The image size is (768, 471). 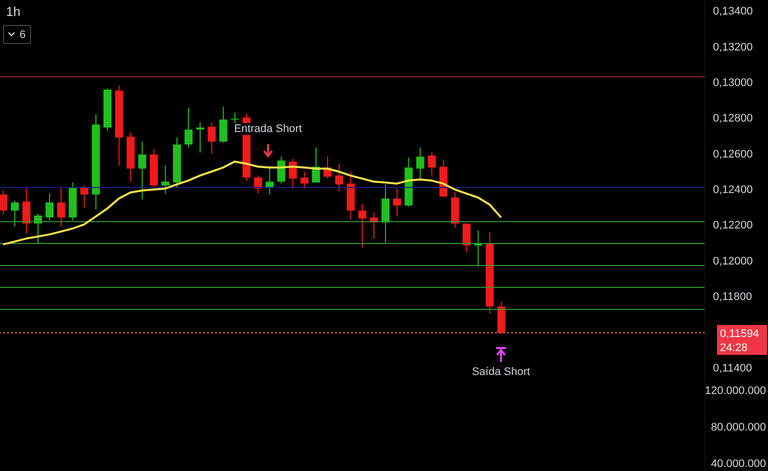 I want to click on y2-tick-label: 120.000.000, so click(x=735, y=390).